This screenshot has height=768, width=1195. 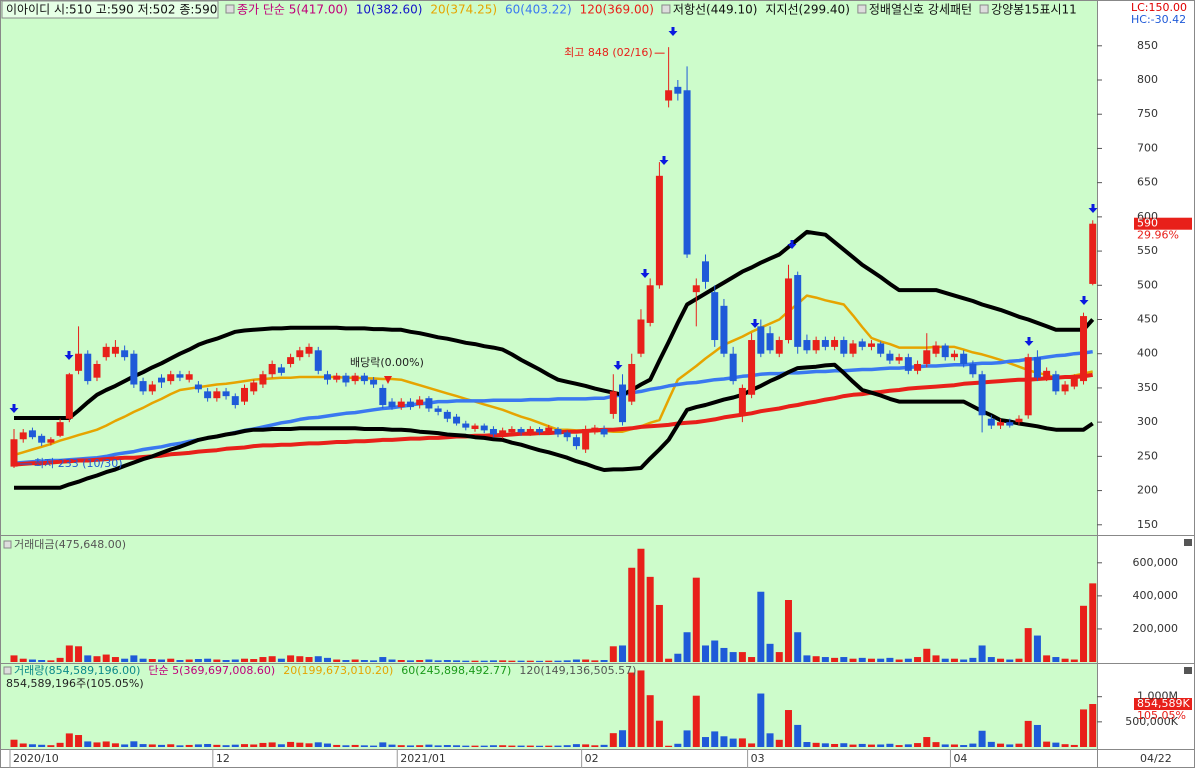 I want to click on legend-entry: 저항선(449.10), so click(x=715, y=10).